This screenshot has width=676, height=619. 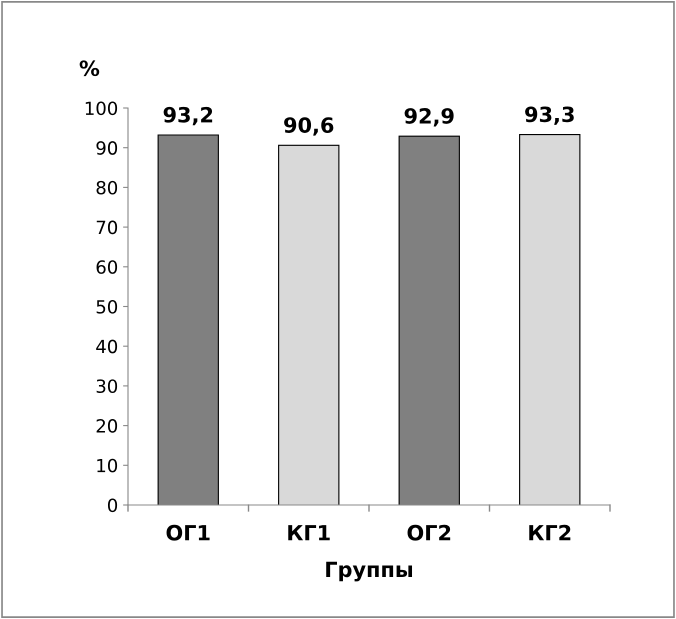 I want to click on y-tick-label: 10, so click(x=107, y=465).